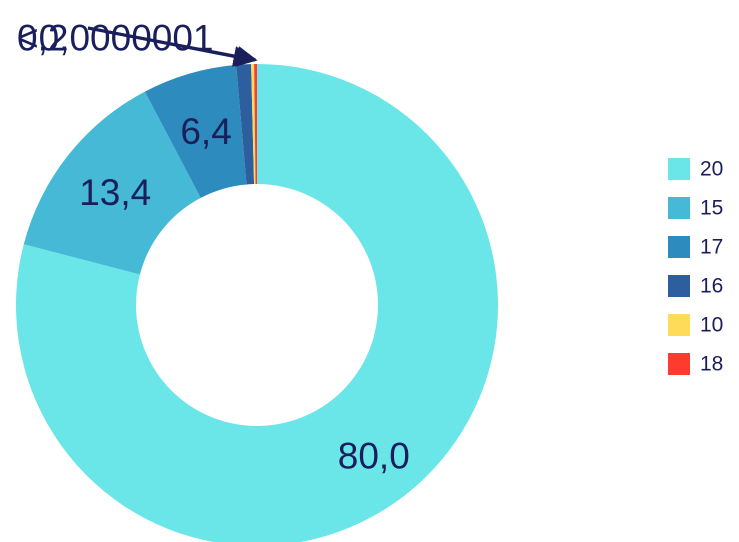  I want to click on data-label-15: 13,4, so click(115, 192).